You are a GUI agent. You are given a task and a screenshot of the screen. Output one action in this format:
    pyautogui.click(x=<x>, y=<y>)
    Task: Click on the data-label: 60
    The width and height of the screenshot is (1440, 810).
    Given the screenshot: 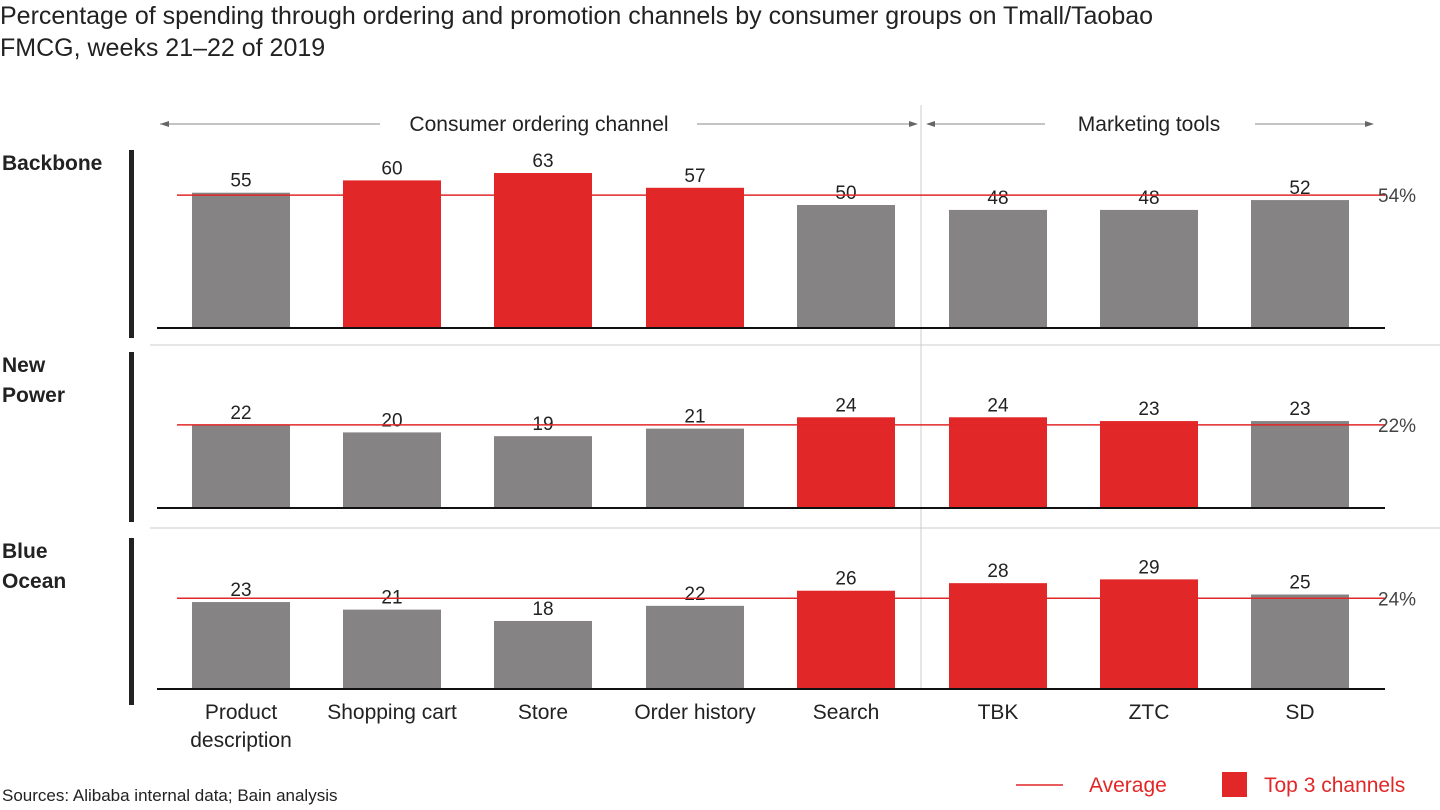 What is the action you would take?
    pyautogui.click(x=391, y=168)
    